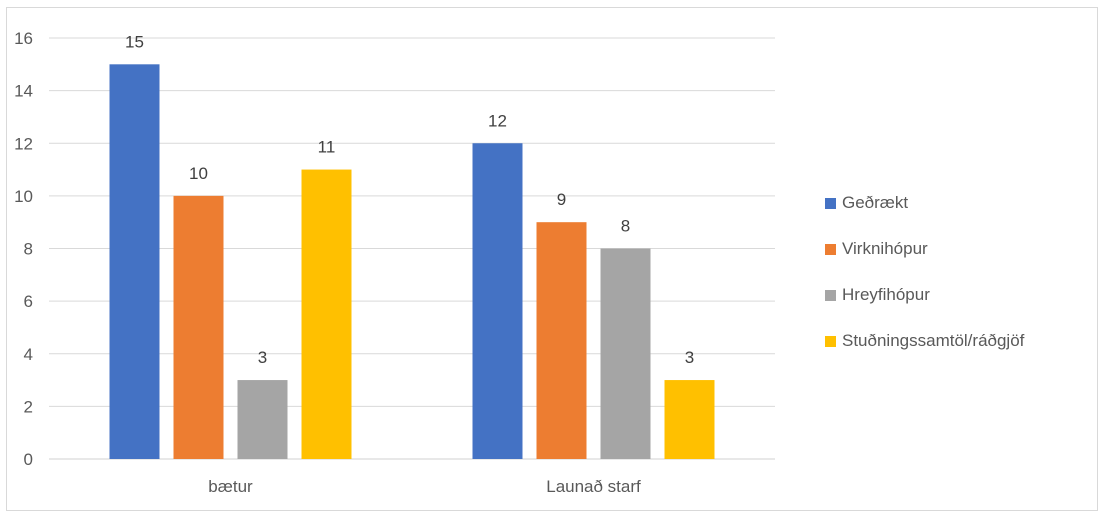 This screenshot has width=1103, height=514. Describe the element at coordinates (134, 41) in the screenshot. I see `data-label: 15` at that location.